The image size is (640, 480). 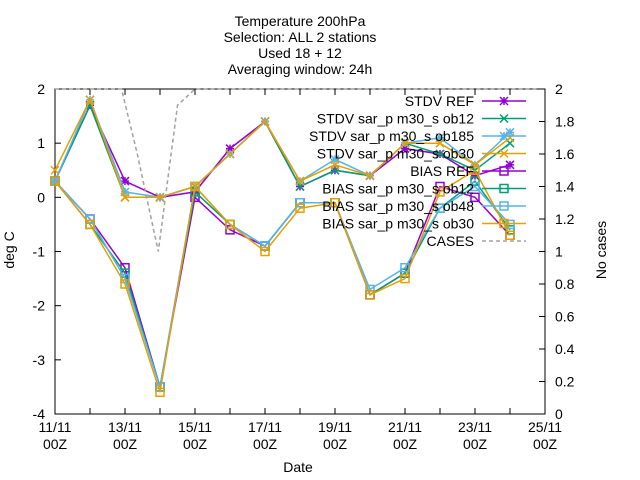 What do you see at coordinates (41, 143) in the screenshot?
I see `y-tick-label: 1` at bounding box center [41, 143].